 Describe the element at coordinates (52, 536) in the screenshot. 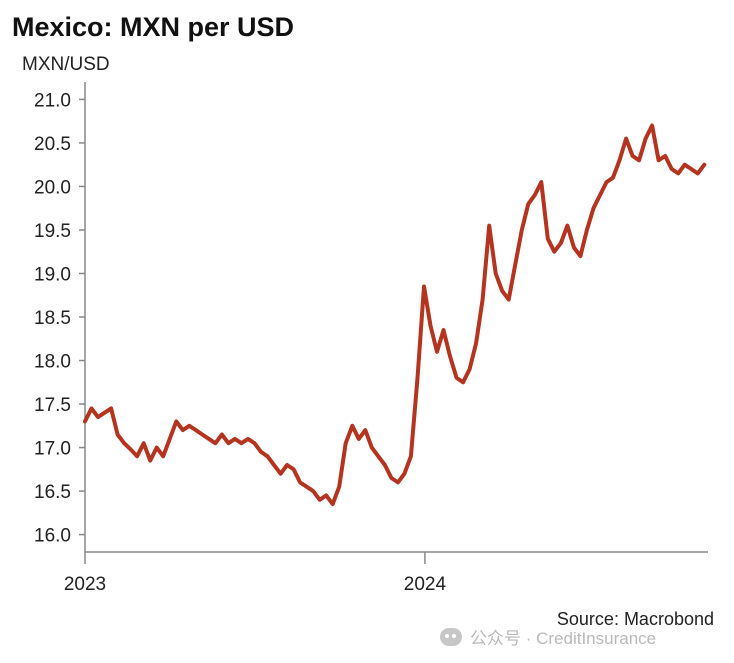

I see `y-tick-label: 16.0` at that location.